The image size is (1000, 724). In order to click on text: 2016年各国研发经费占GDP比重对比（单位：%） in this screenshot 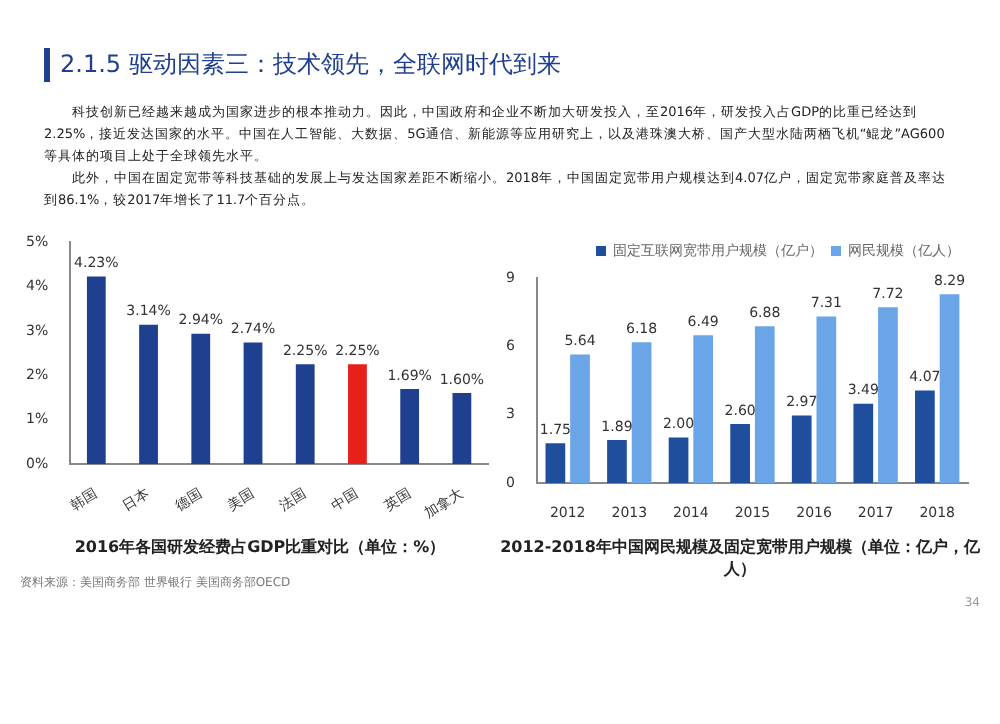, I will do `click(260, 547)`.